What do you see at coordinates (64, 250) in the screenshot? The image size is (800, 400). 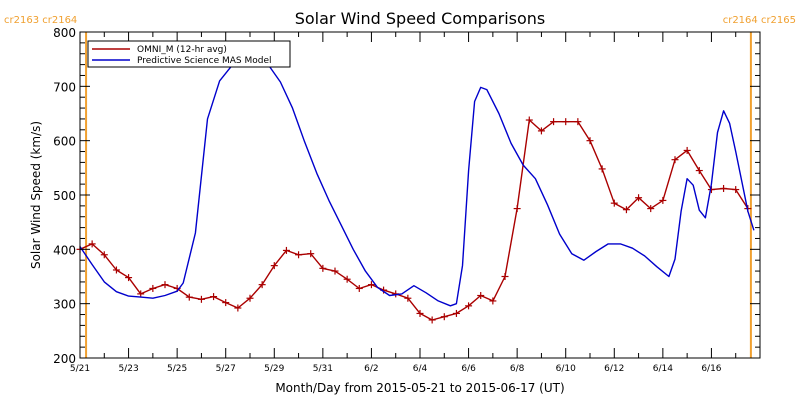 I see `y-tick-label: 400` at bounding box center [64, 250].